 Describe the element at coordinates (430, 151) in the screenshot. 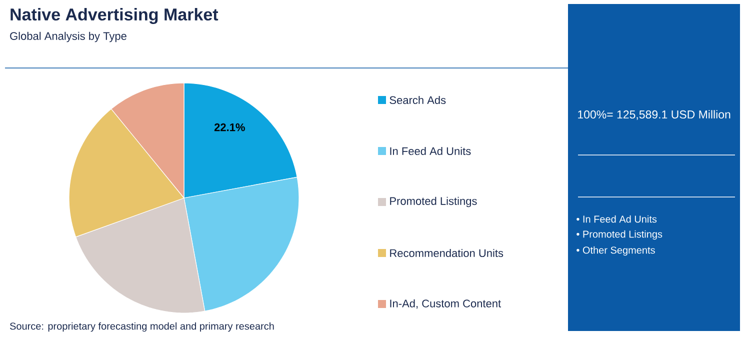

I see `legend-label: In Feed Ad Units` at that location.